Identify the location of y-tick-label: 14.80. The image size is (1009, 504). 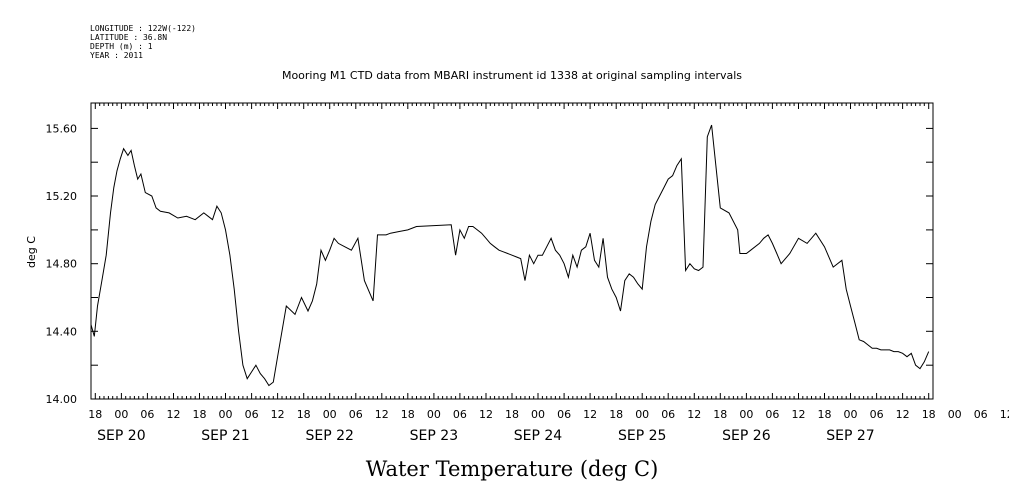
(62, 264).